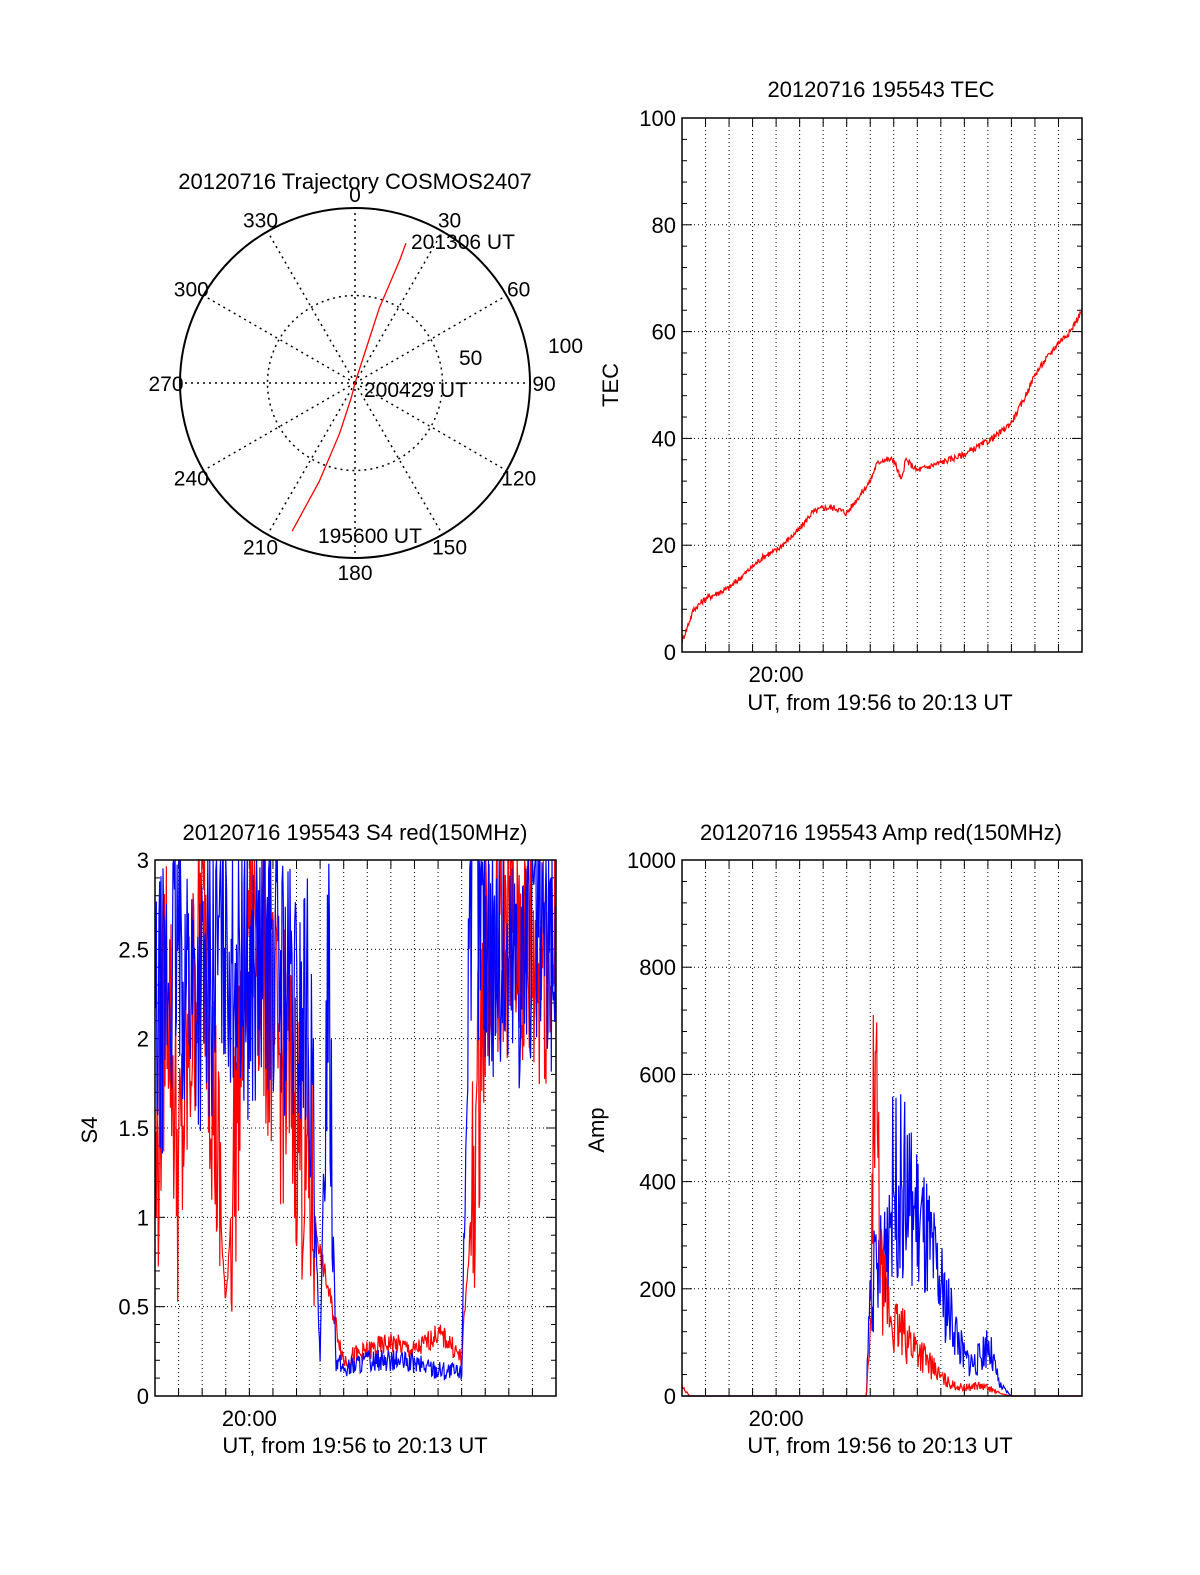 Image resolution: width=1200 pixels, height=1575 pixels. What do you see at coordinates (882, 476) in the screenshot?
I see `tec-series-line` at bounding box center [882, 476].